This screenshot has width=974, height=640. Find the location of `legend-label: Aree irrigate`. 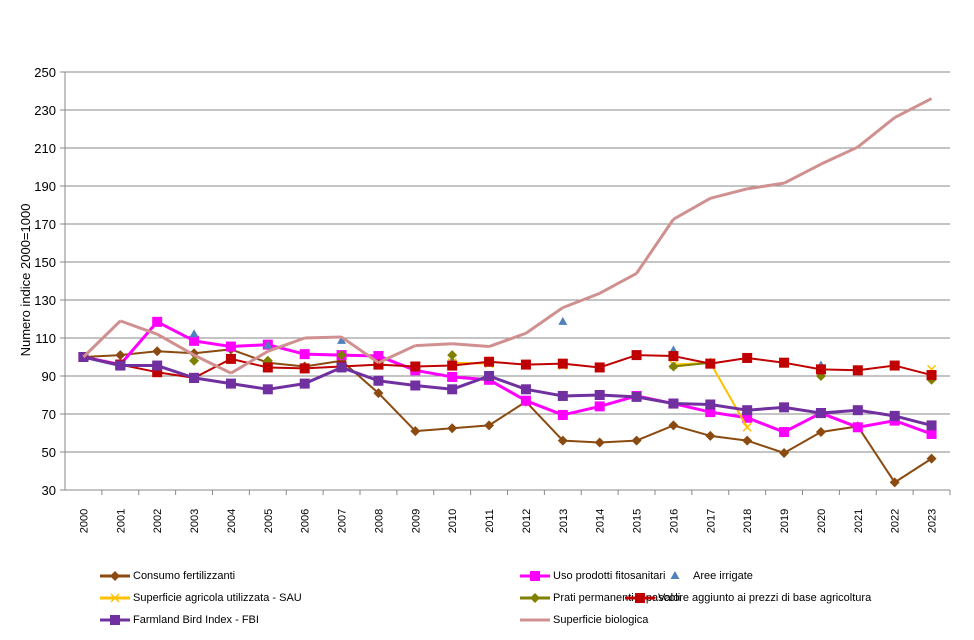

legend-label: Aree irrigate is located at coordinates (723, 576).